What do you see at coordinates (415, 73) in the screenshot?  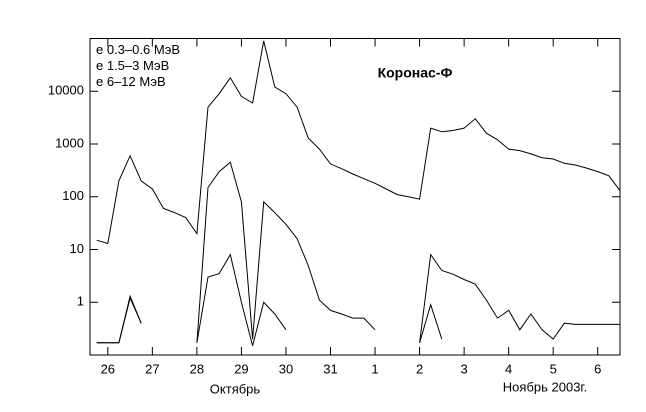 I see `annotation: Коронас-Ф` at bounding box center [415, 73].